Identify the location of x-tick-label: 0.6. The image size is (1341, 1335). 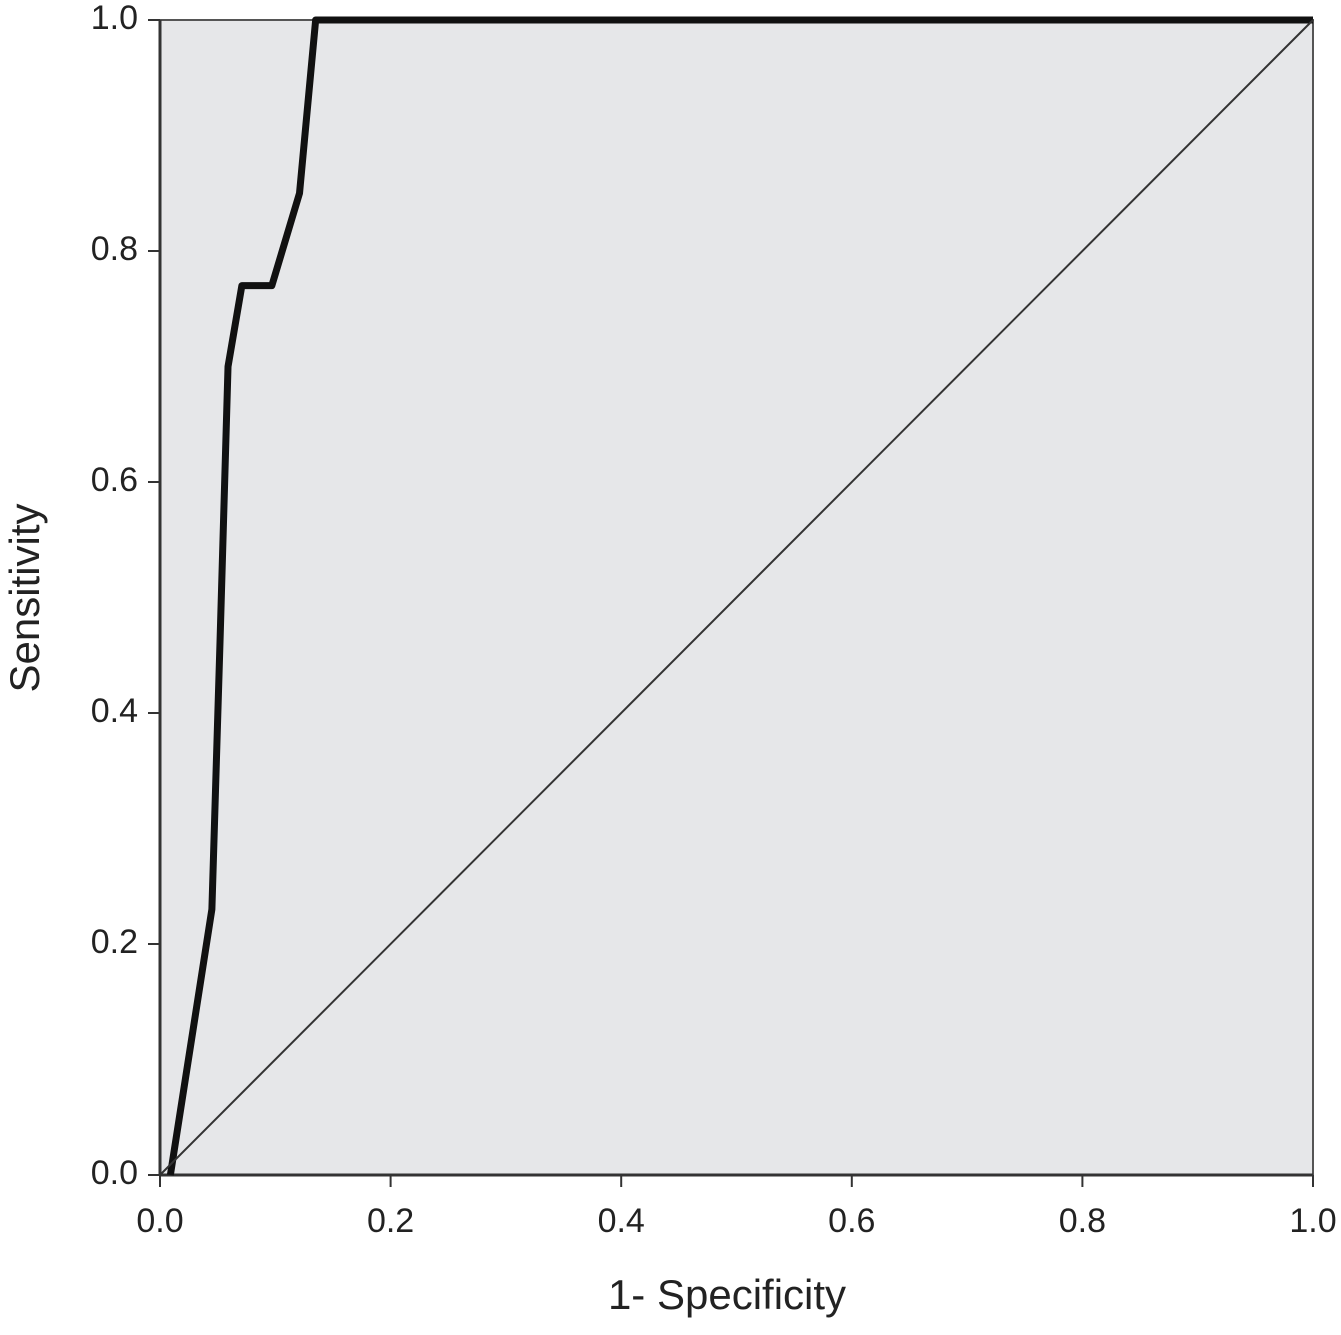
(851, 1221).